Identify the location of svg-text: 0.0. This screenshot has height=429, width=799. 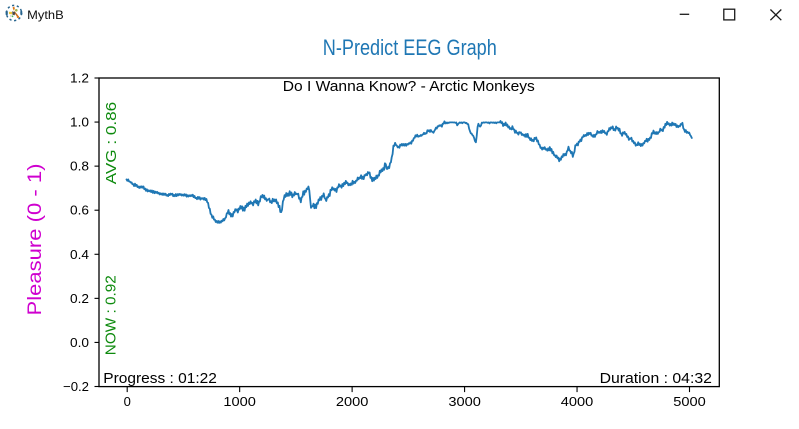
(79, 342).